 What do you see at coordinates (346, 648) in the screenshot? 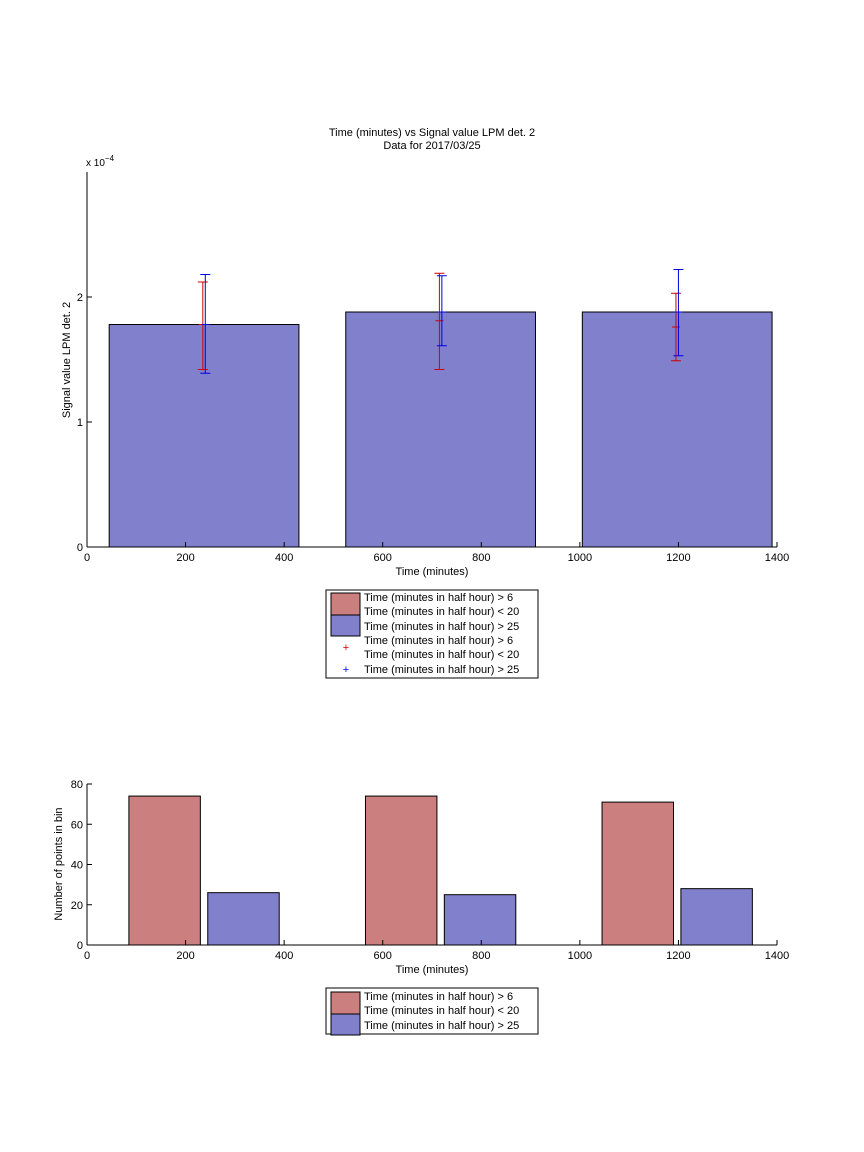
I see `legend-marker-red: +` at bounding box center [346, 648].